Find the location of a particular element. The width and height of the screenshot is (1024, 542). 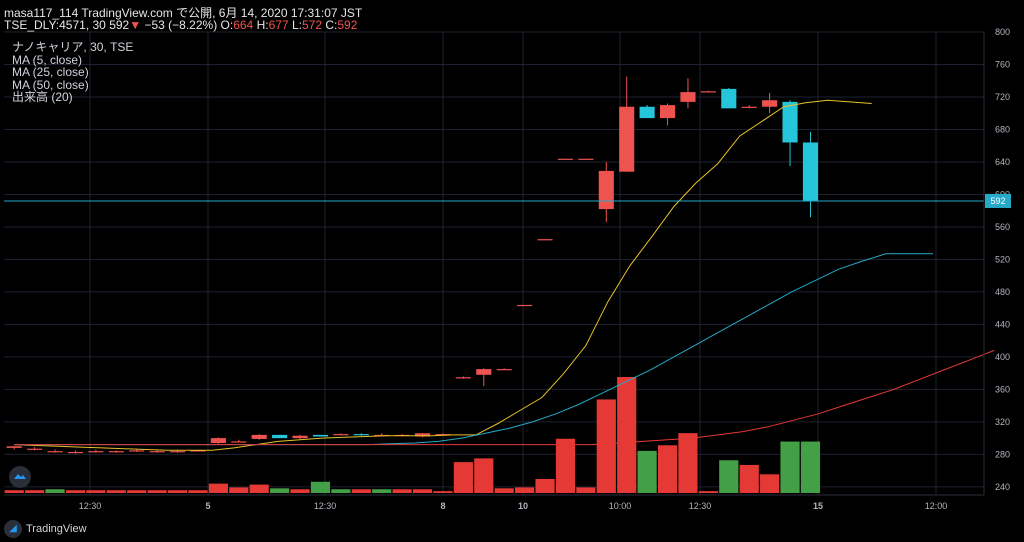

tradingview-logo: ◢ TradingView is located at coordinates (45, 529).